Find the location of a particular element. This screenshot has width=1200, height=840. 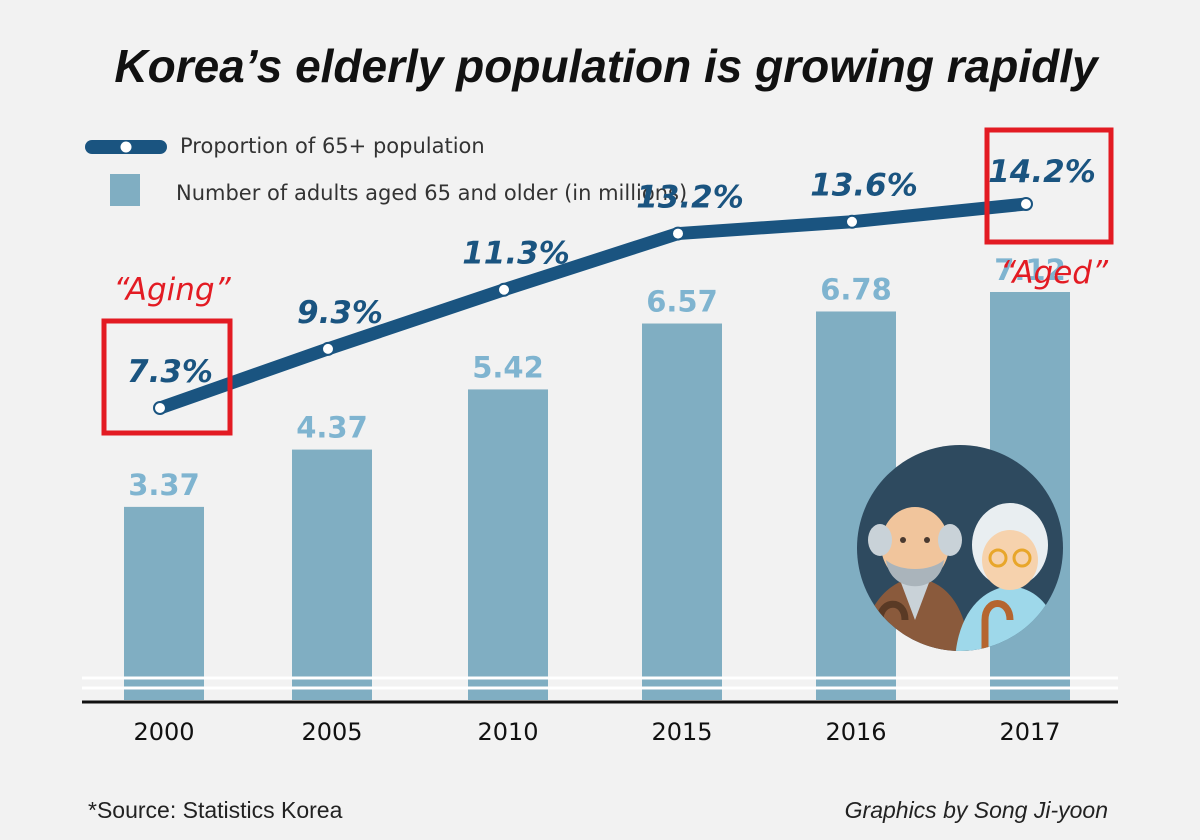

base-stripes is located at coordinates (600, 683).